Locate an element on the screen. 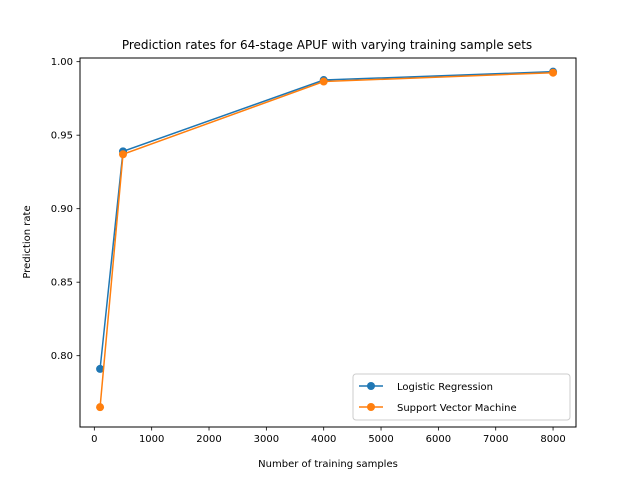  y-tick-label: 0.90 is located at coordinates (62, 209).